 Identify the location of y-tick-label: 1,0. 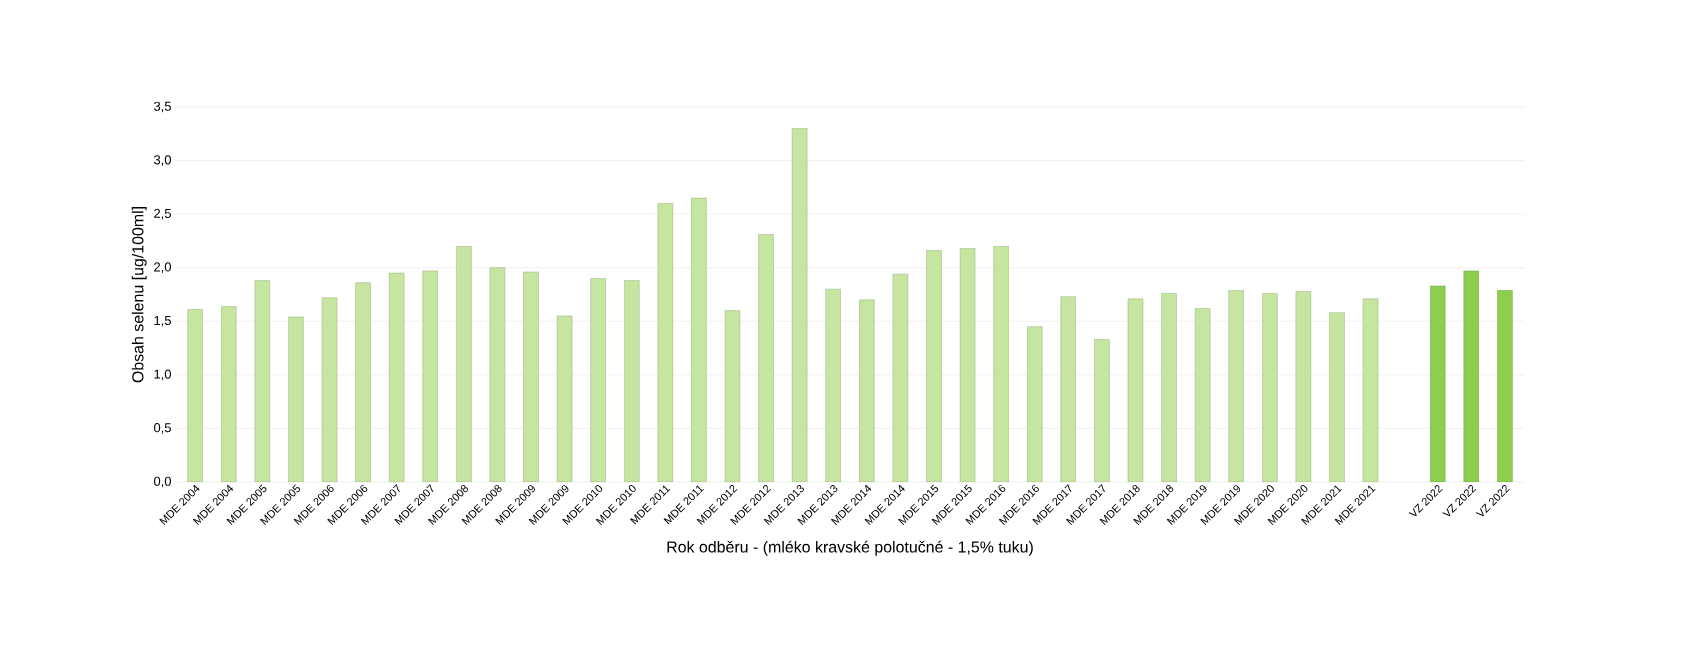
(162, 375).